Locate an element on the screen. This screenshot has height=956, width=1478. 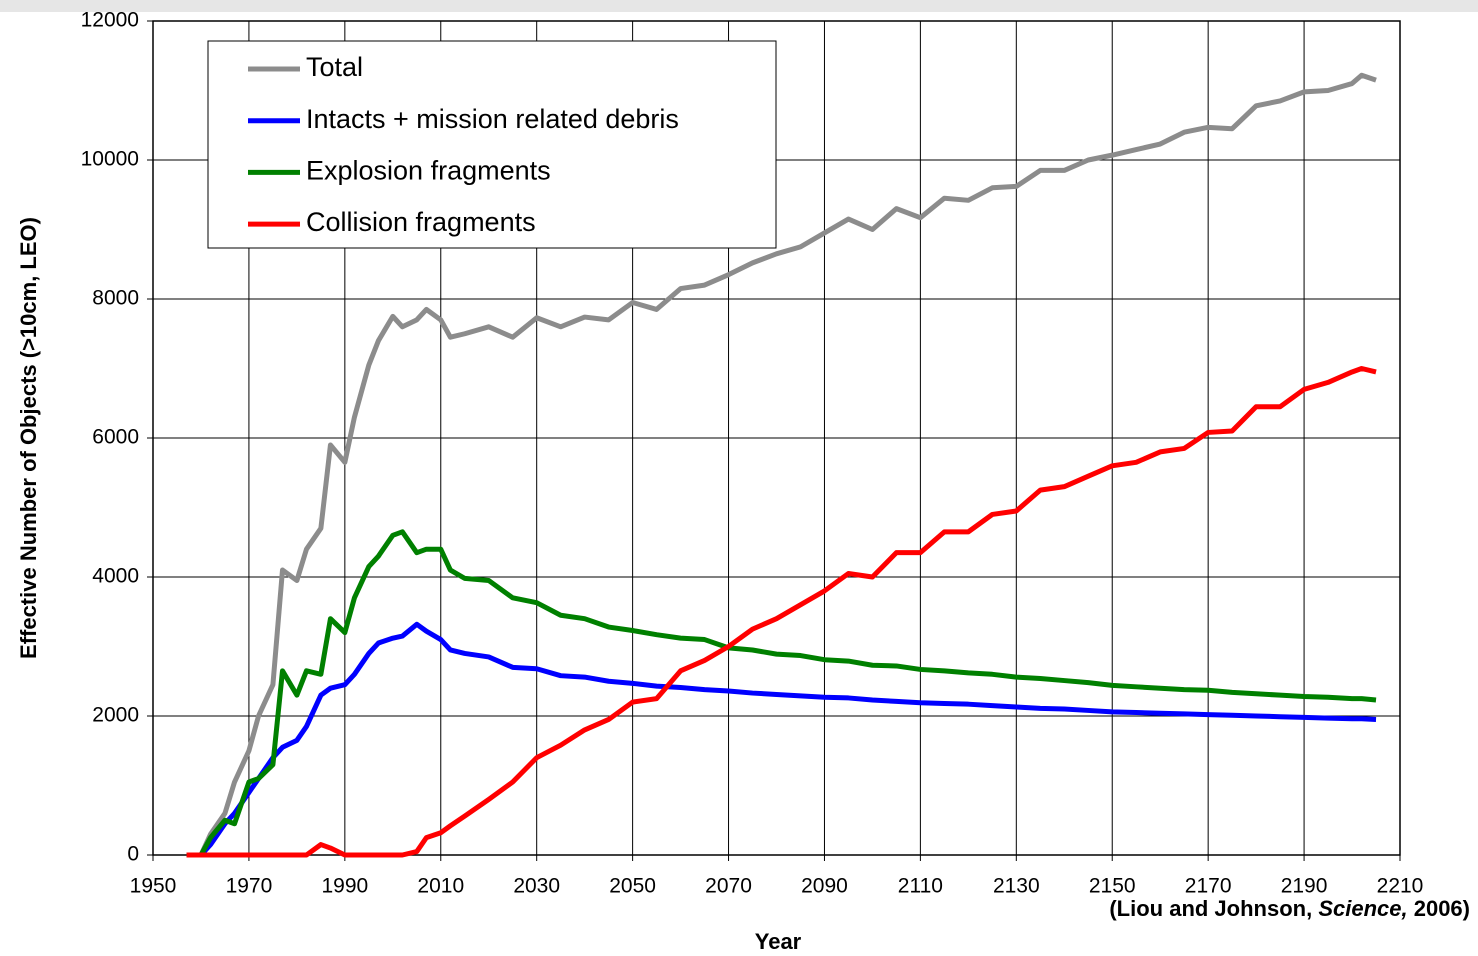
y-tick-label: 0 is located at coordinates (133, 854).